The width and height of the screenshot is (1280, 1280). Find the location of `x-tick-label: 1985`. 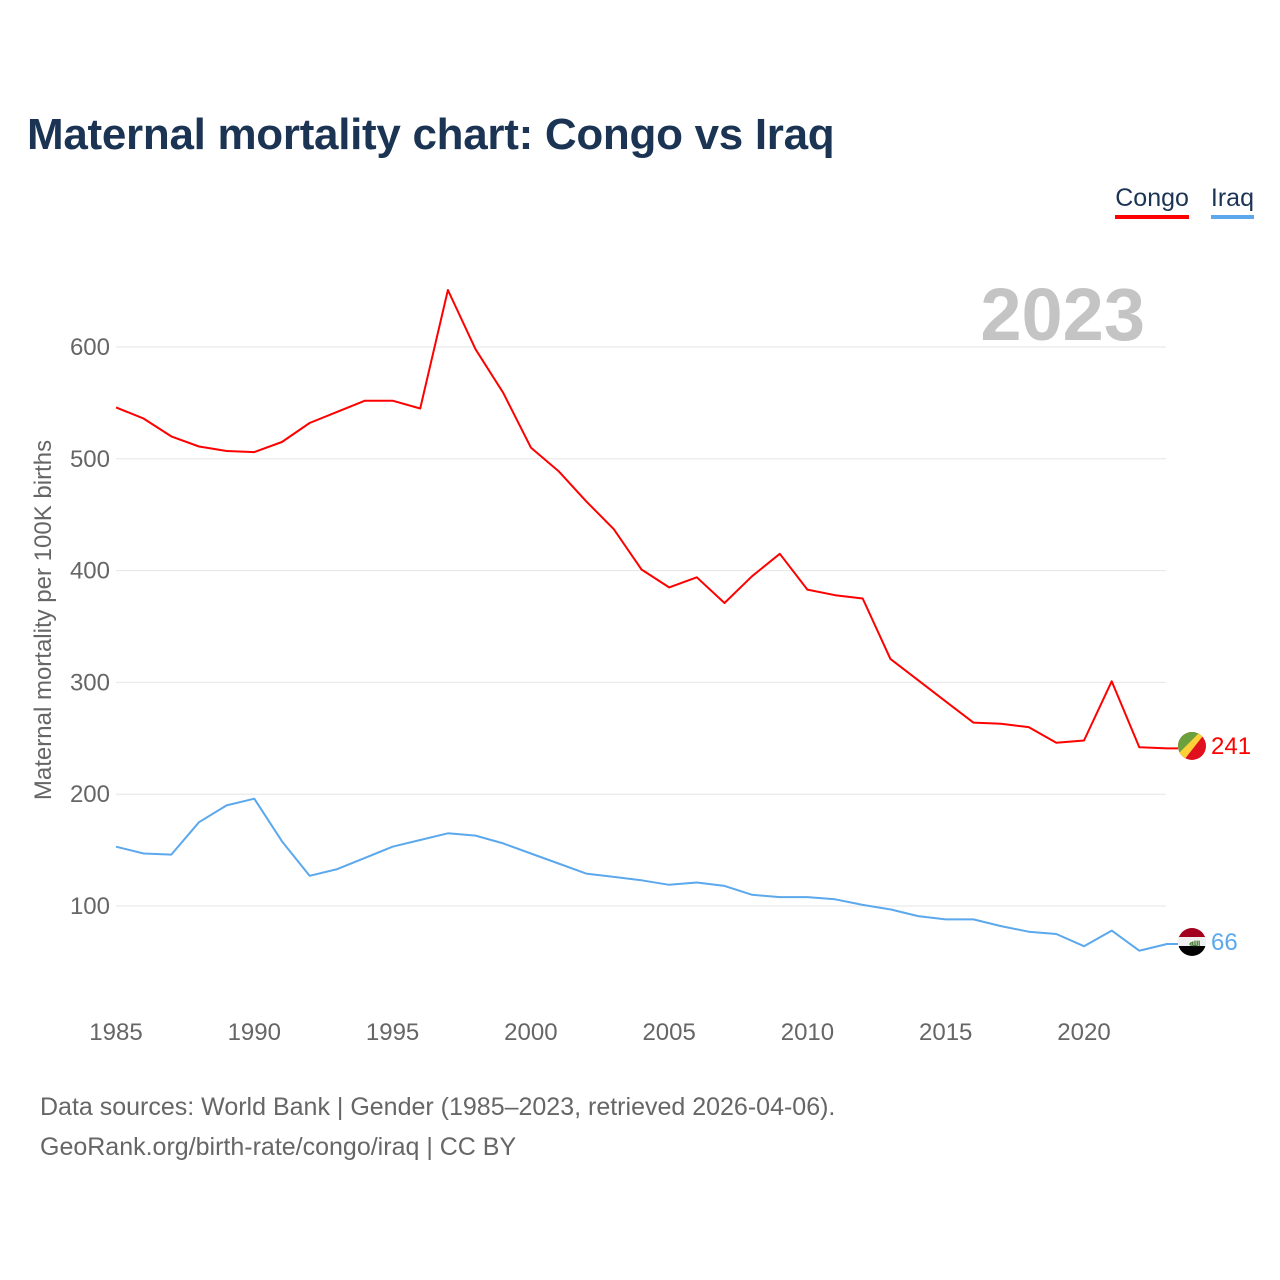

x-tick-label: 1985 is located at coordinates (115, 1032).